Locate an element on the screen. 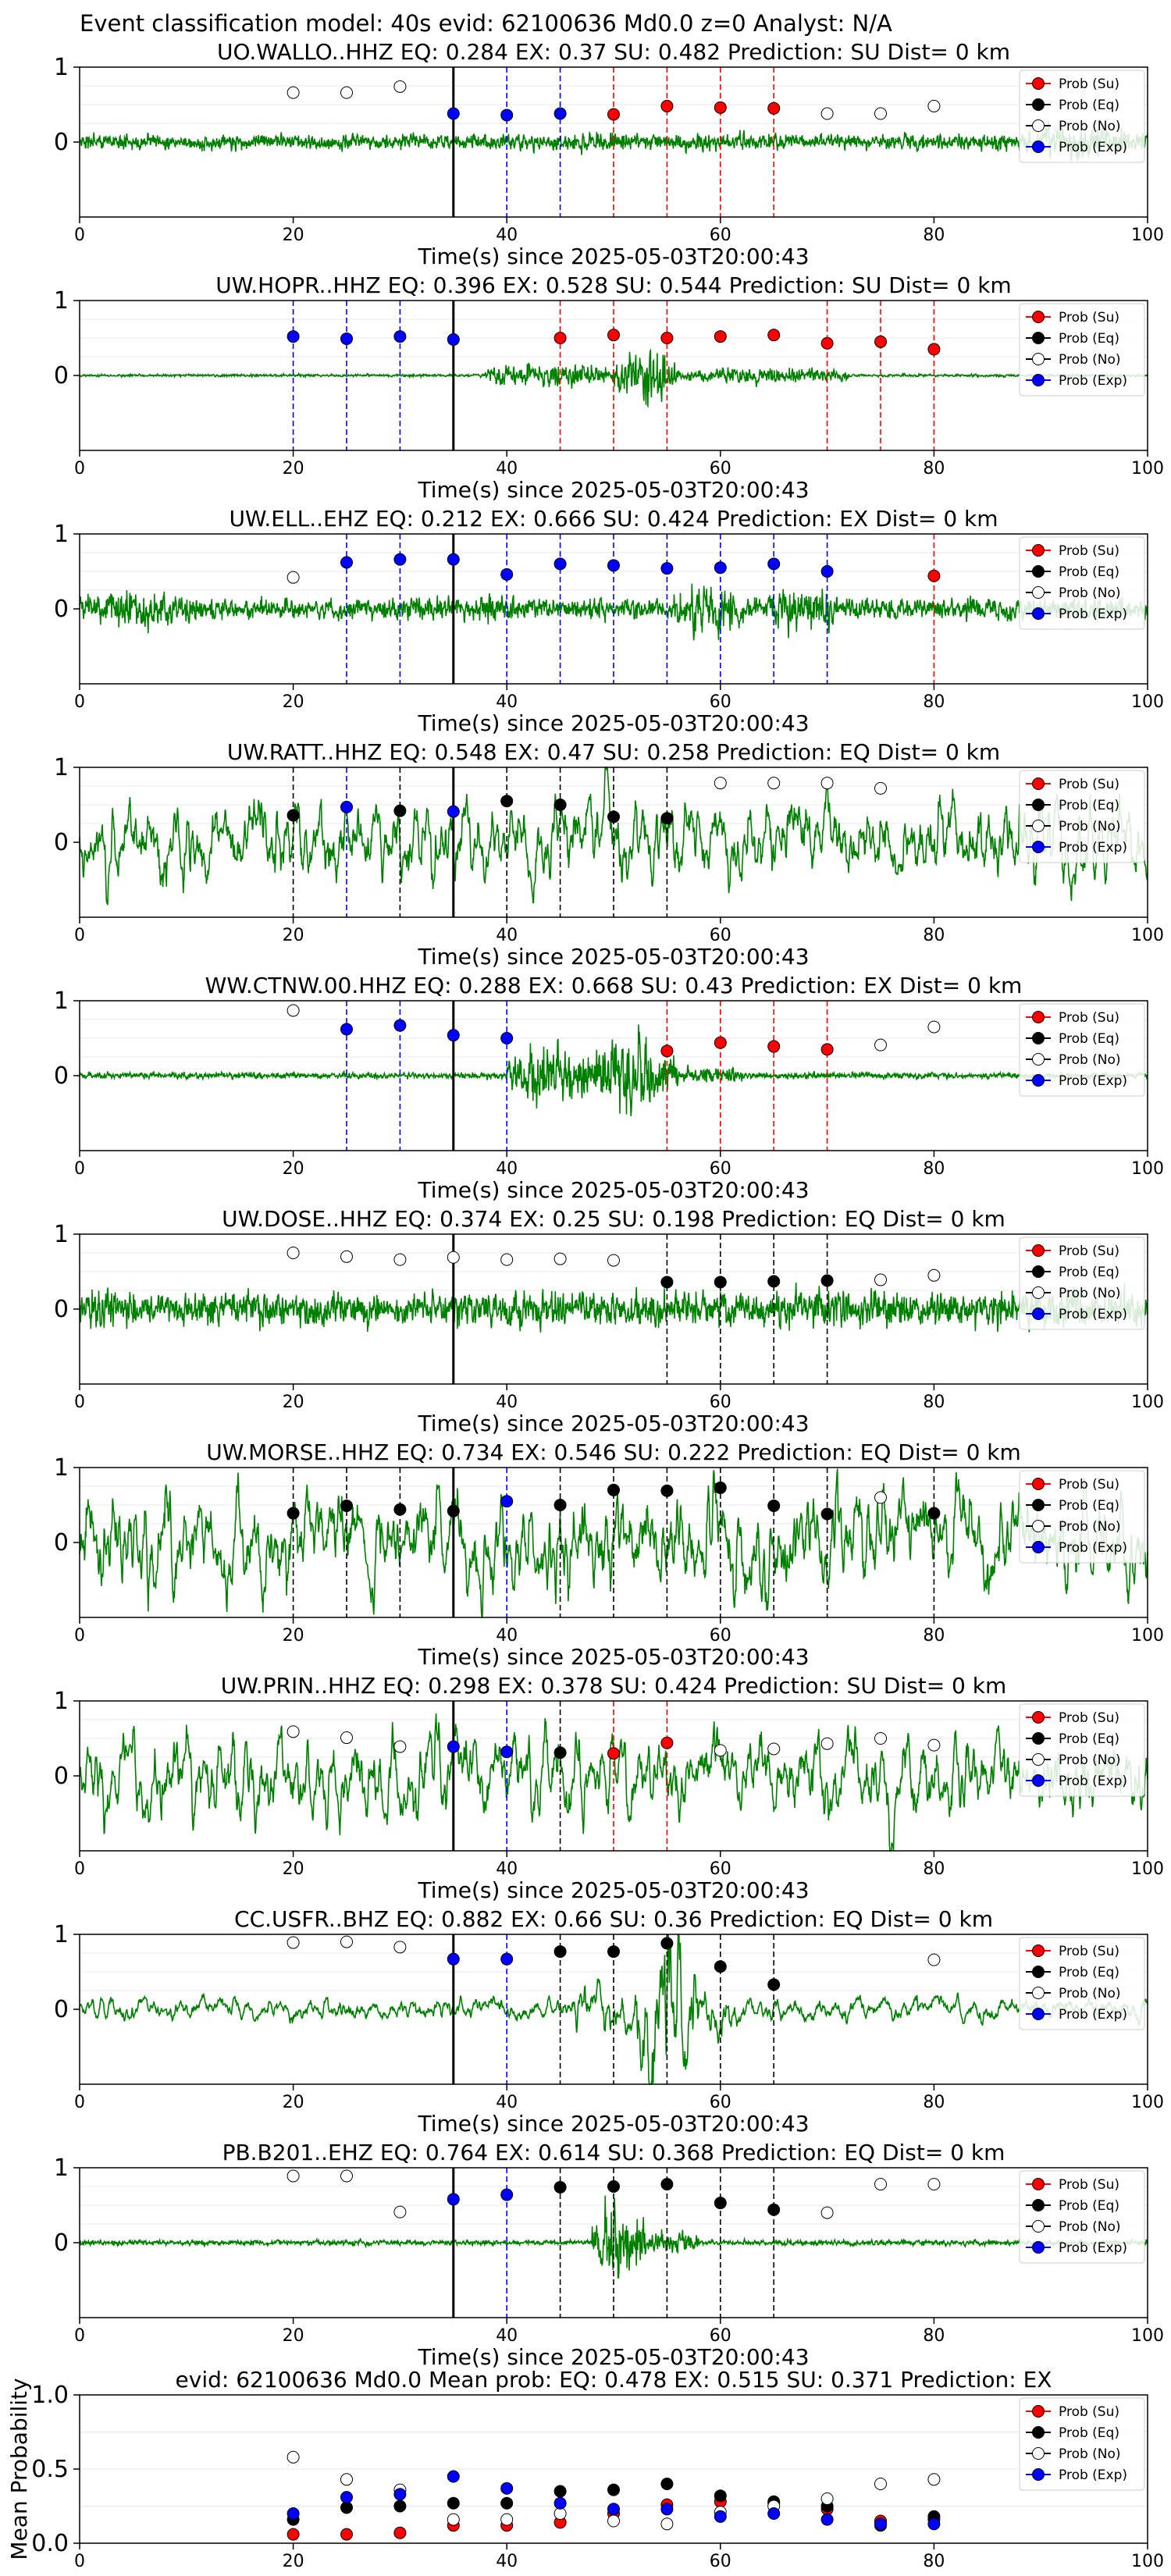 Image resolution: width=1171 pixels, height=2576 pixels. y-tick-label: 0.0 is located at coordinates (50, 2543).